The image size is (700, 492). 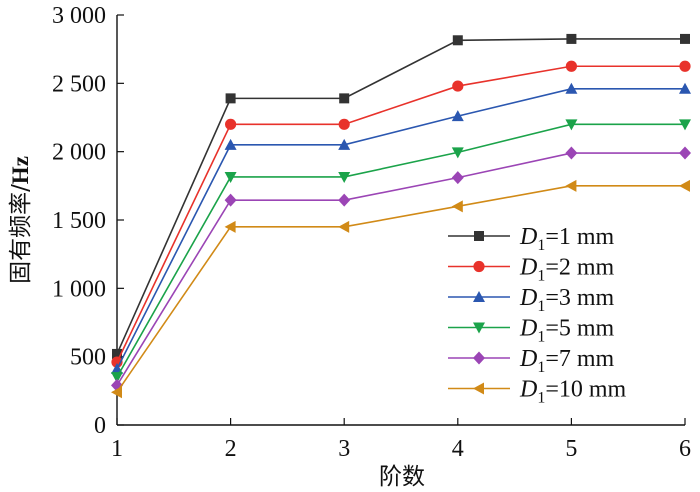 I want to click on y-axis-title: 固有频率/Hz, so click(x=21, y=220).